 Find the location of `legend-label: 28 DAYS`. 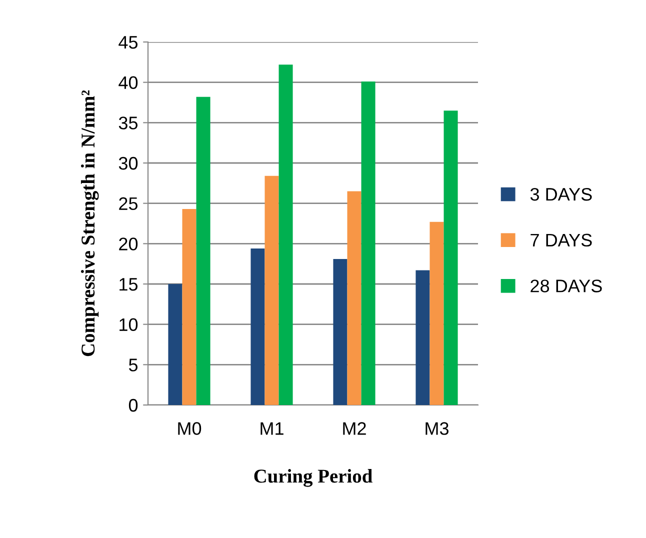

legend-label: 28 DAYS is located at coordinates (566, 286).